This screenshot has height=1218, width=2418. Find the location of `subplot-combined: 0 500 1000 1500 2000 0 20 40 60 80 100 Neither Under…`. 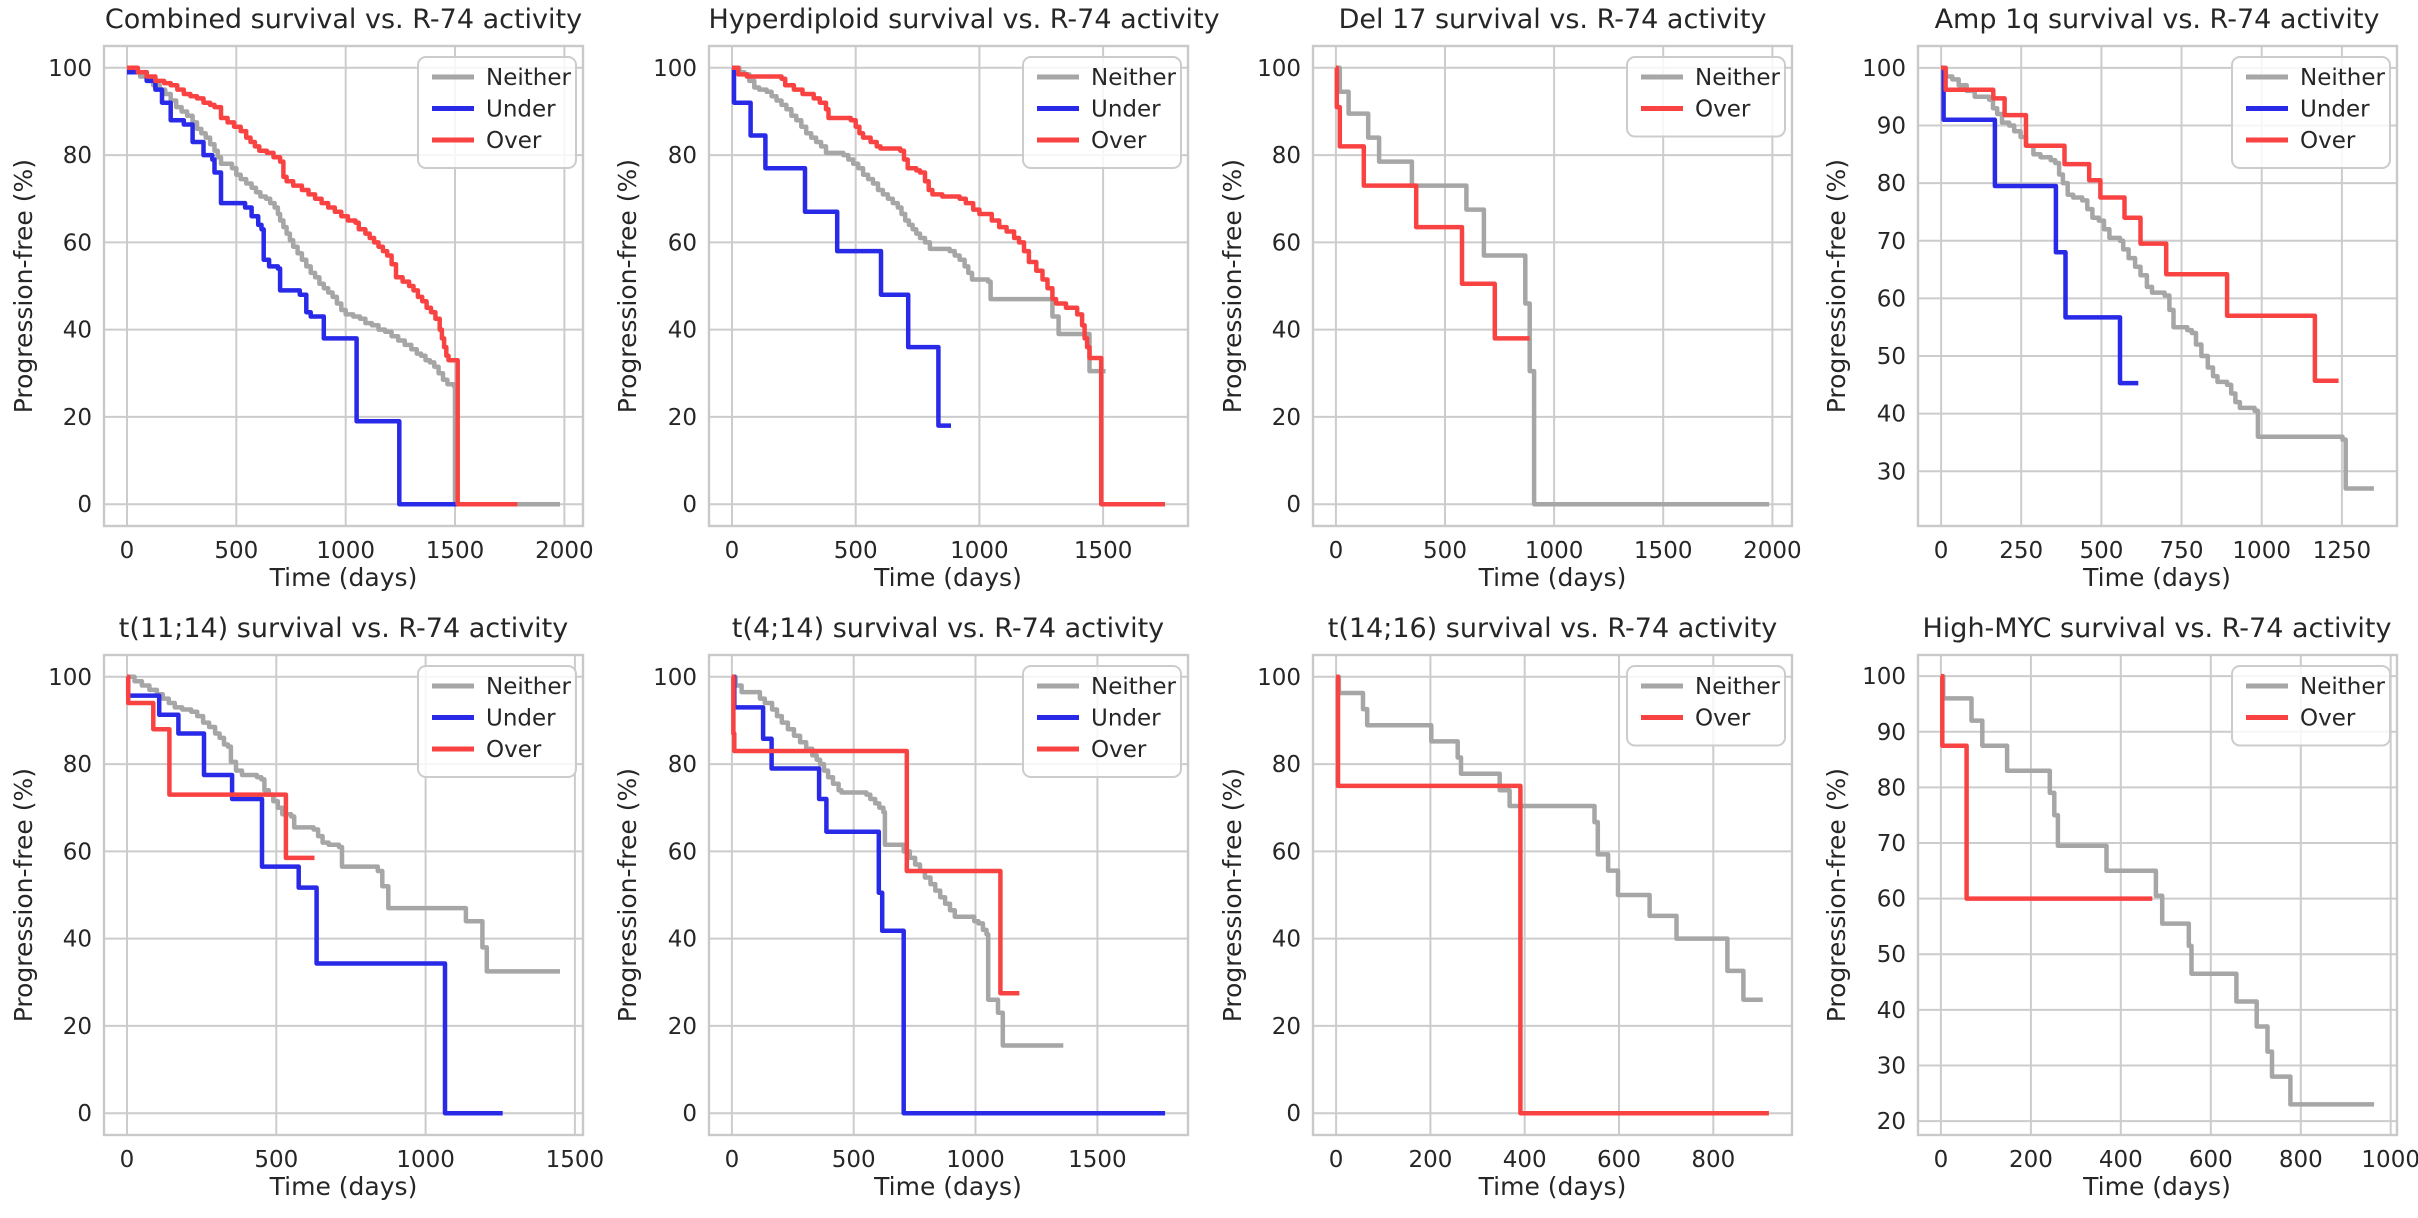

subplot-combined: 0 500 1000 1500 2000 0 20 40 60 80 100 Neither Under… is located at coordinates (302, 304).